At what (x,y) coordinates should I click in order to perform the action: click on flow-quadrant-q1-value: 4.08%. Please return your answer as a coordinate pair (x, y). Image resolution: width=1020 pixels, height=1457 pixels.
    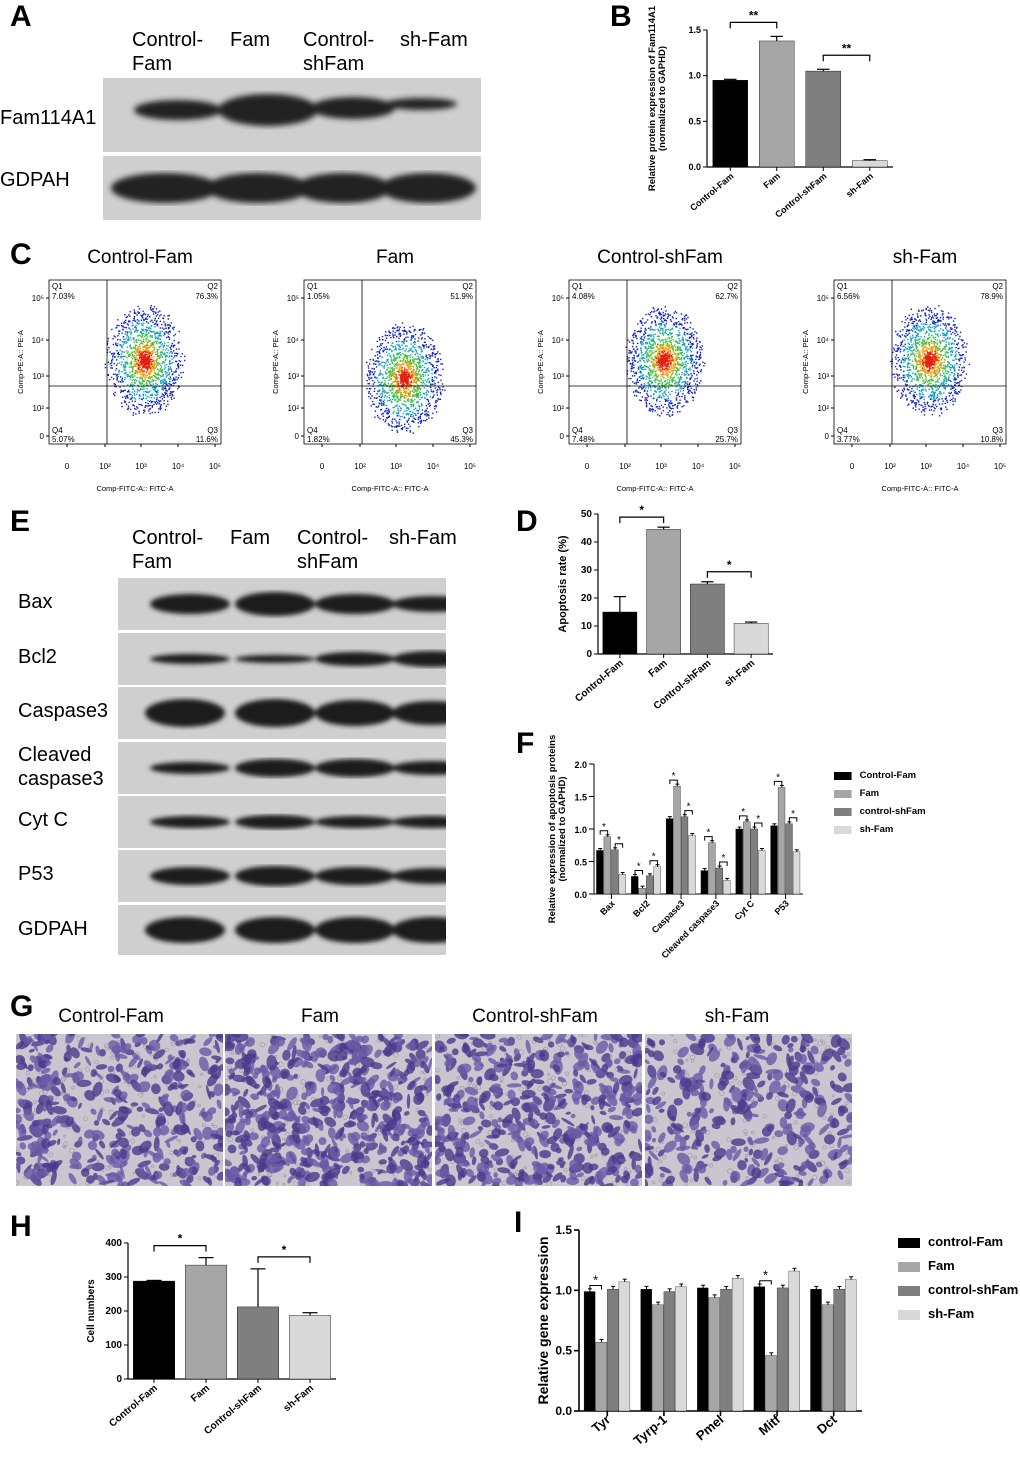
    Looking at the image, I should click on (583, 296).